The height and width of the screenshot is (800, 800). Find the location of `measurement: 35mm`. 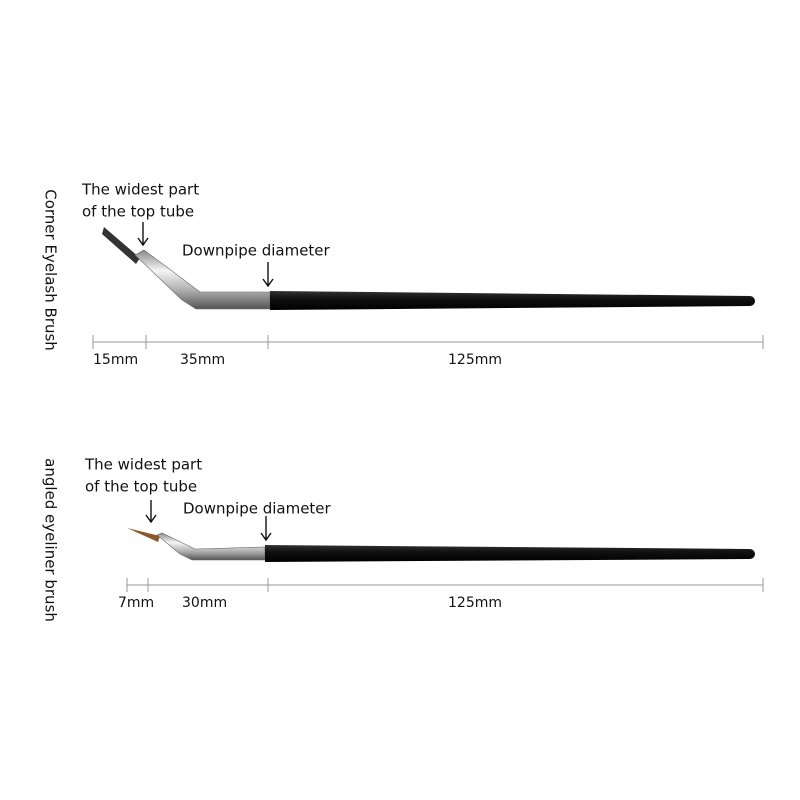

measurement: 35mm is located at coordinates (202, 360).